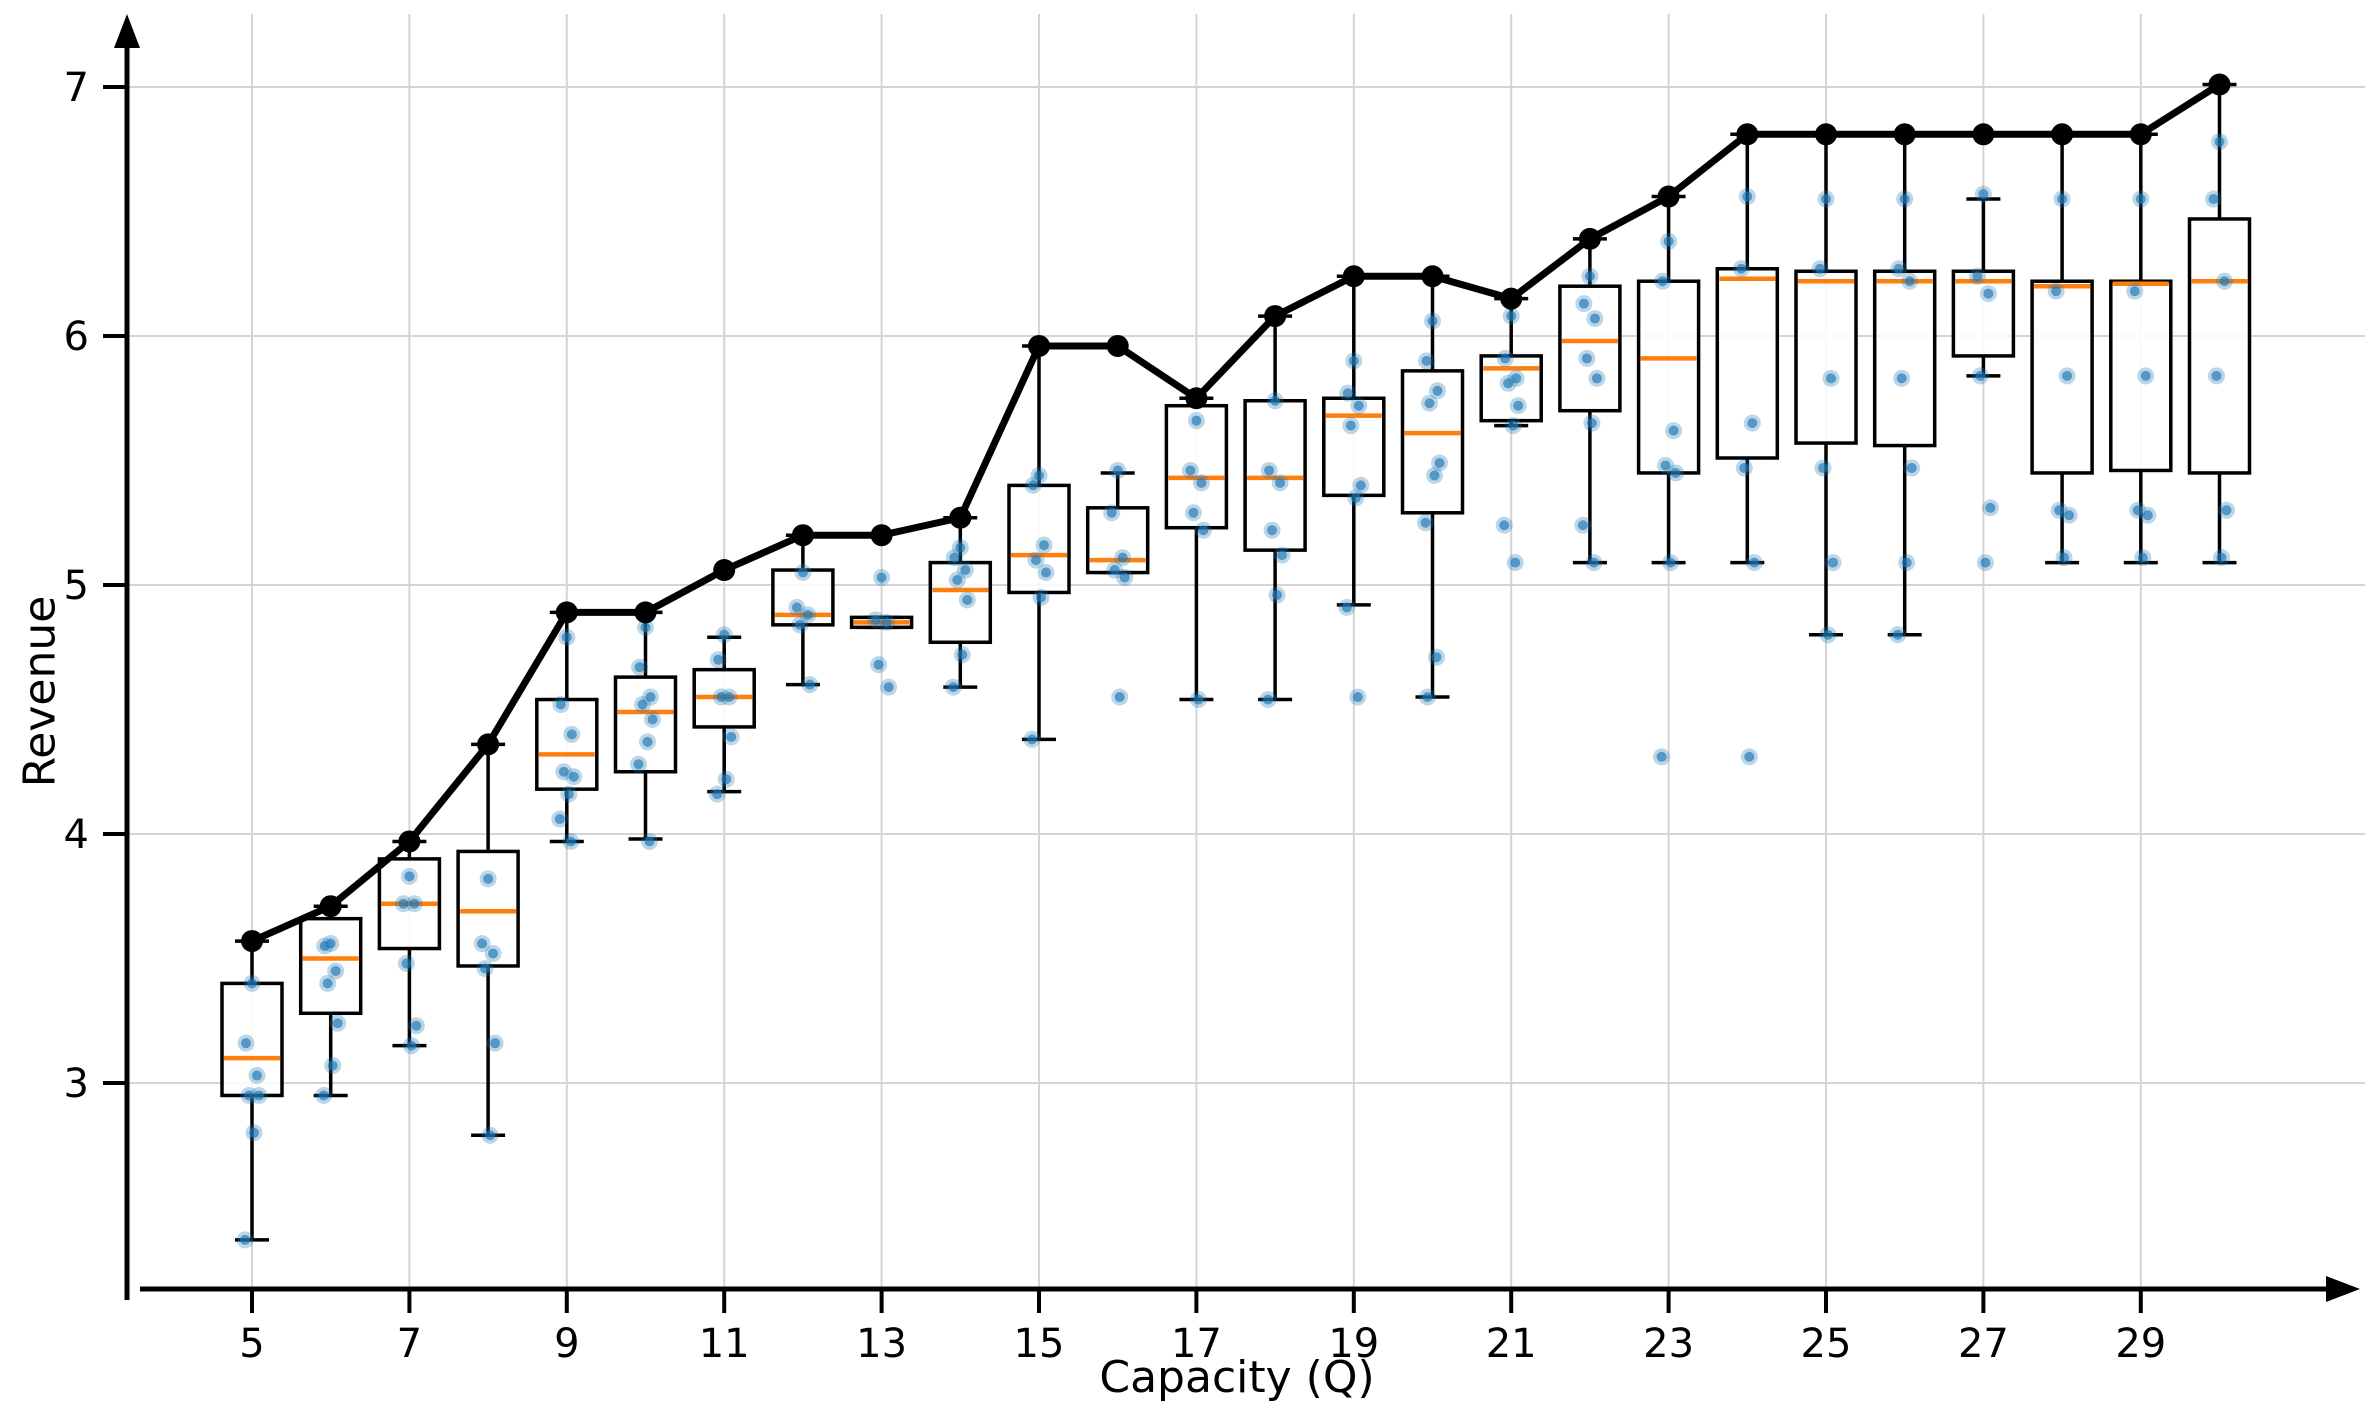 The height and width of the screenshot is (1421, 2379). Describe the element at coordinates (1196, 1344) in the screenshot. I see `x-tick-label: 17` at that location.